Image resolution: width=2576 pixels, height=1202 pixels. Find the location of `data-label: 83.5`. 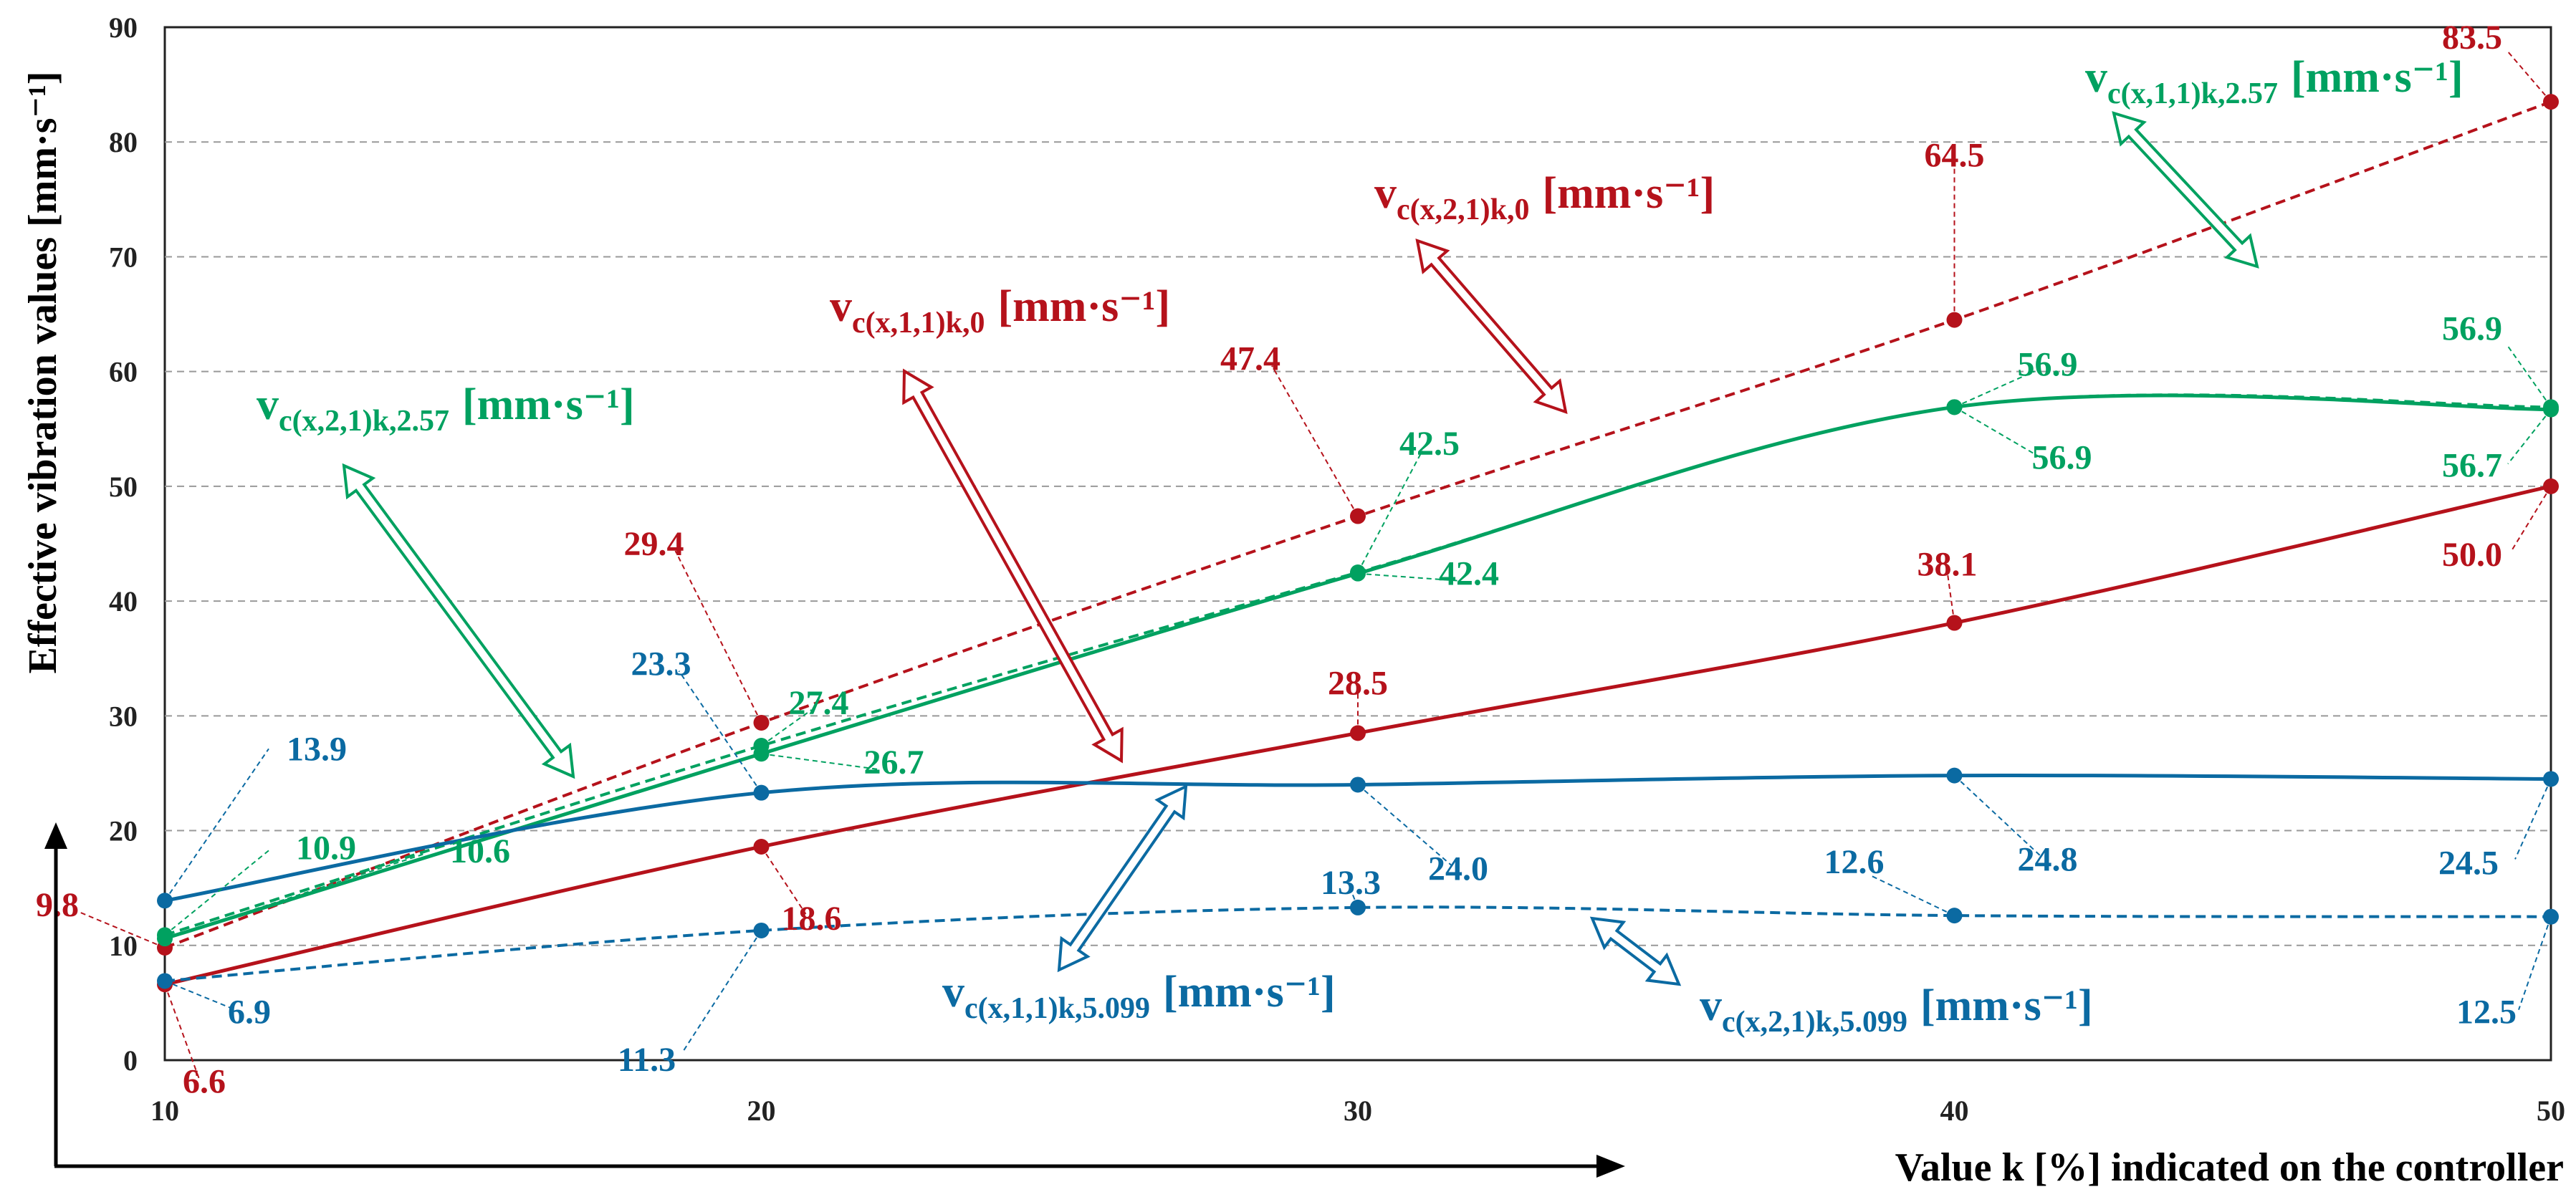

data-label: 83.5 is located at coordinates (2472, 38).